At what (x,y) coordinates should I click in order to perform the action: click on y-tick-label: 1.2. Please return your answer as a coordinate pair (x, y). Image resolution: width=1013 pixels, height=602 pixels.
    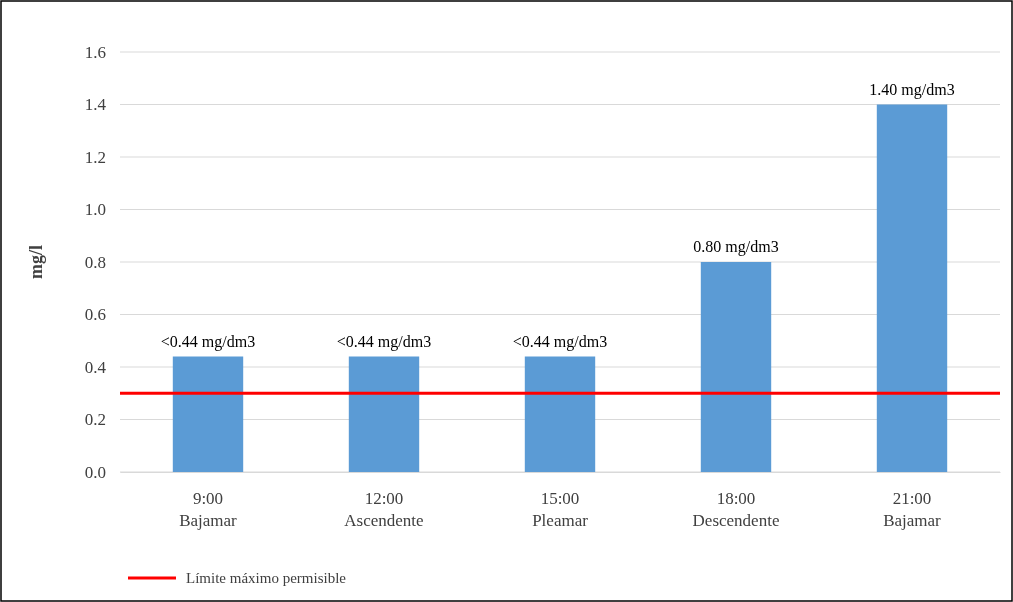
    Looking at the image, I should click on (95, 157).